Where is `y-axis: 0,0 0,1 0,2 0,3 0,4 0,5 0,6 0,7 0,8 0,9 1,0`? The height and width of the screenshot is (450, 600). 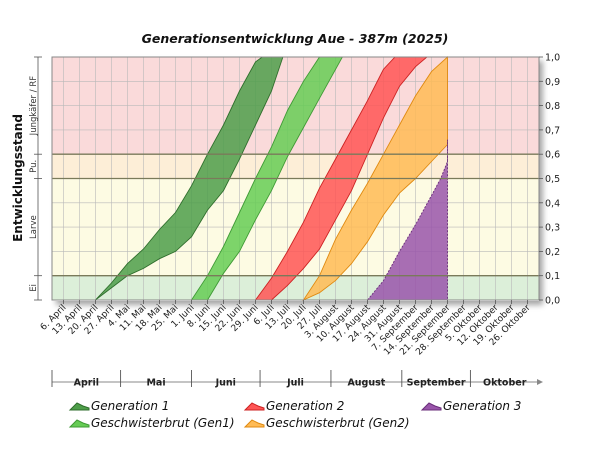 y-axis: 0,0 0,1 0,2 0,3 0,4 0,5 0,6 0,7 0,8 0,9 1,0 is located at coordinates (549, 180).